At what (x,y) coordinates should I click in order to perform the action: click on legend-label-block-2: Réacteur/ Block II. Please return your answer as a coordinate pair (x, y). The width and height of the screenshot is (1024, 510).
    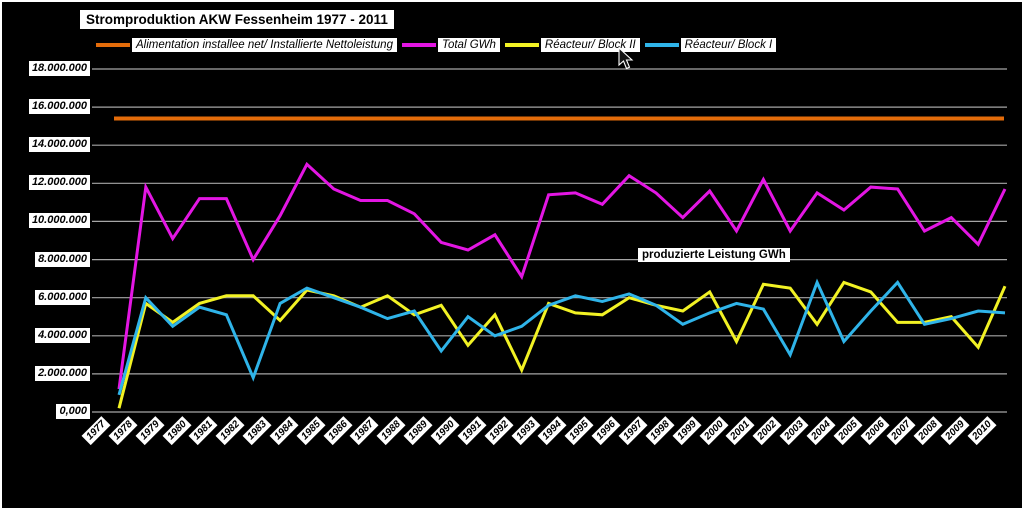
    Looking at the image, I should click on (590, 45).